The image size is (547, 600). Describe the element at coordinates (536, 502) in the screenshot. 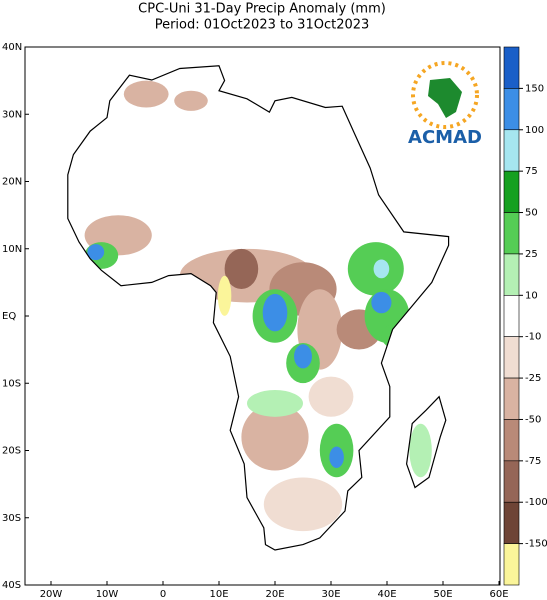

I see `colorbar-label: -100` at that location.